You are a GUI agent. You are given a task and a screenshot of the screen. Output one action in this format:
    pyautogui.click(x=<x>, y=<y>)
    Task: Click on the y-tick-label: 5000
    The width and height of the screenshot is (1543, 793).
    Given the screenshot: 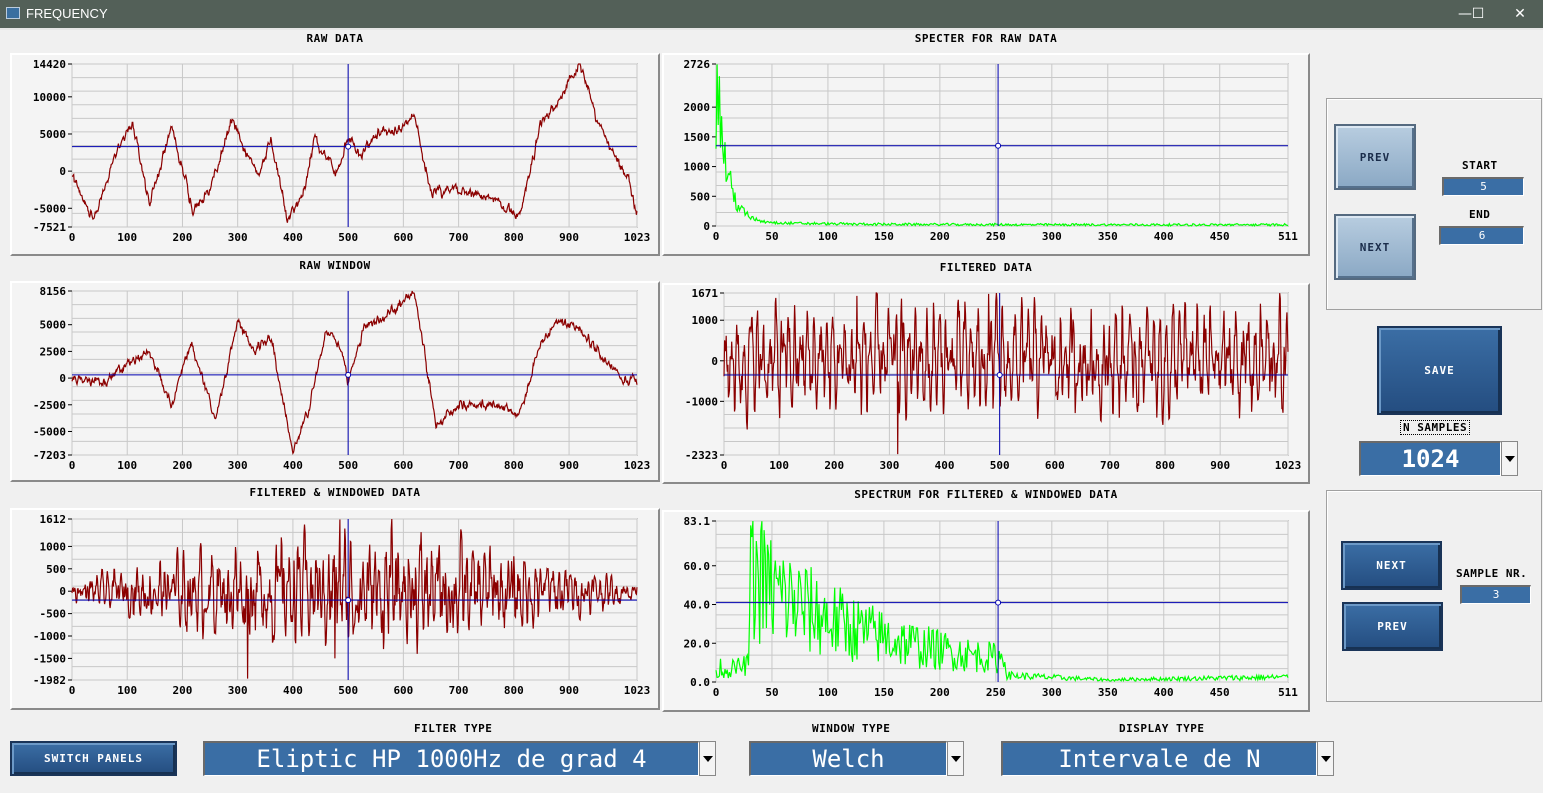 What is the action you would take?
    pyautogui.click(x=53, y=325)
    